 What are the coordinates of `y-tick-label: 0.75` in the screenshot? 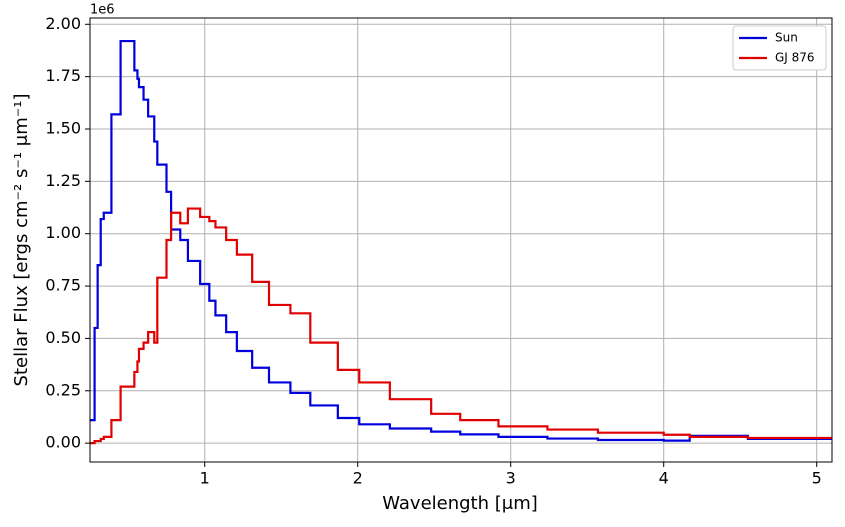 It's located at (63, 285).